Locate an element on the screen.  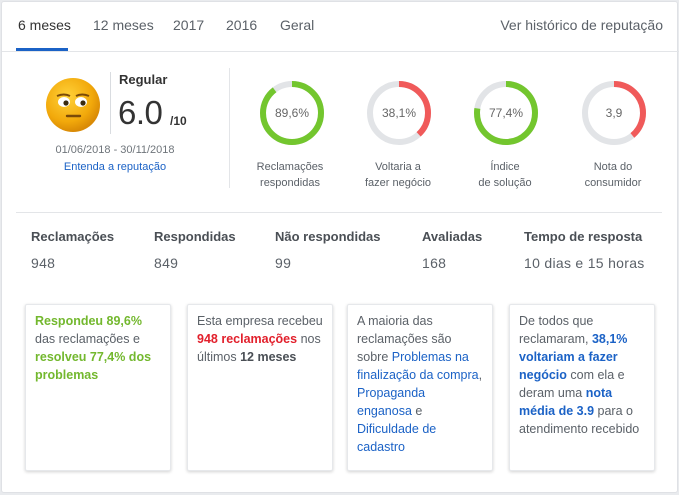
topic-link-propaganda: Propaganda enganosa is located at coordinates (391, 402).